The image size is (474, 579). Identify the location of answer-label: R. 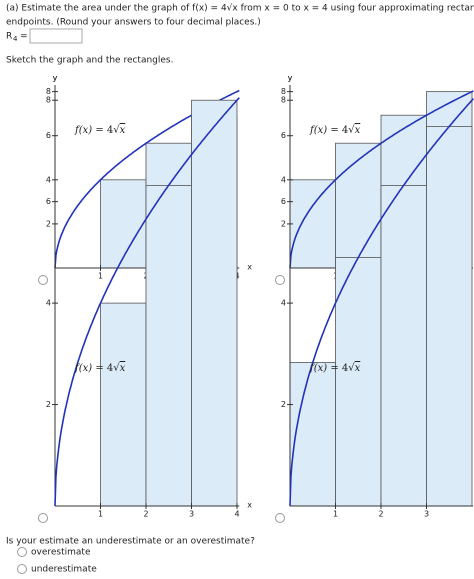
(9, 37).